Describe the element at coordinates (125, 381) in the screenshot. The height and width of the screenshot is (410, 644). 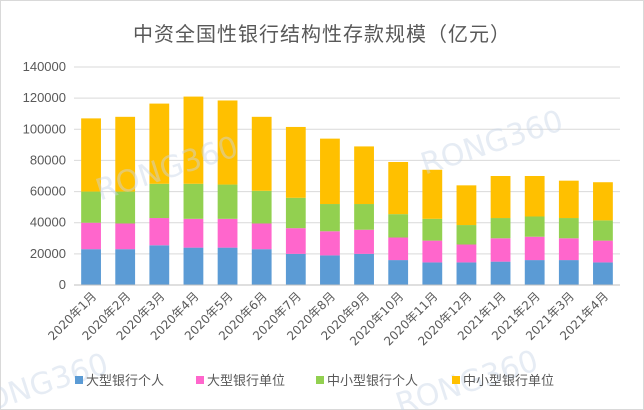
I see `legend-label: 大型银行个人` at that location.